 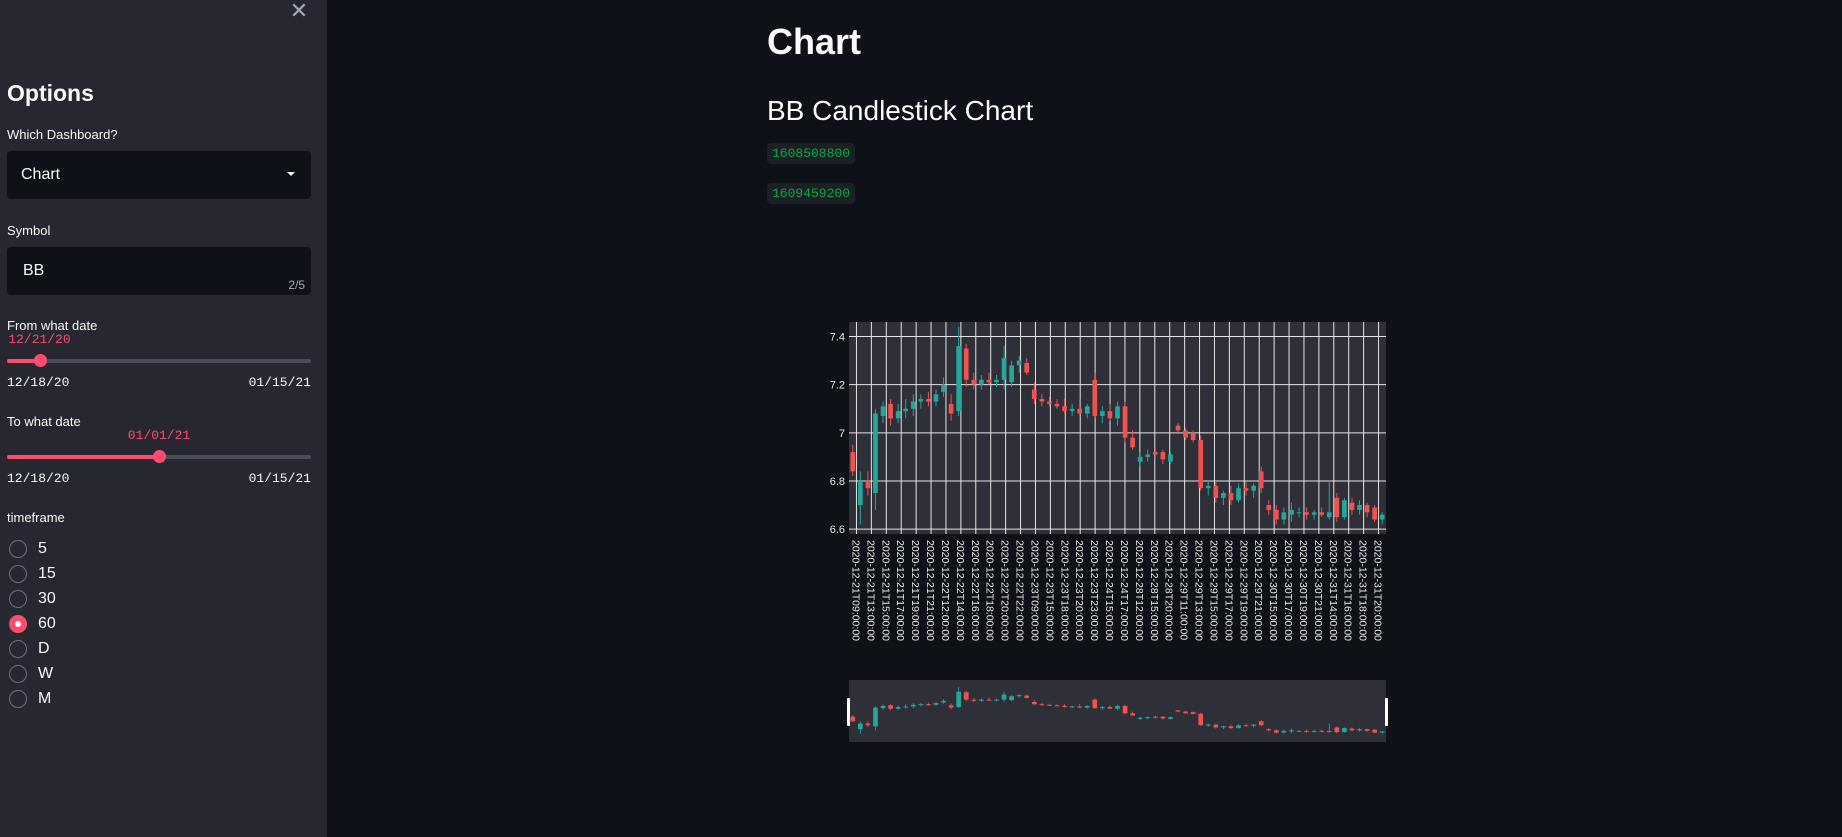 I want to click on y-tick-label: 7, so click(x=842, y=434).